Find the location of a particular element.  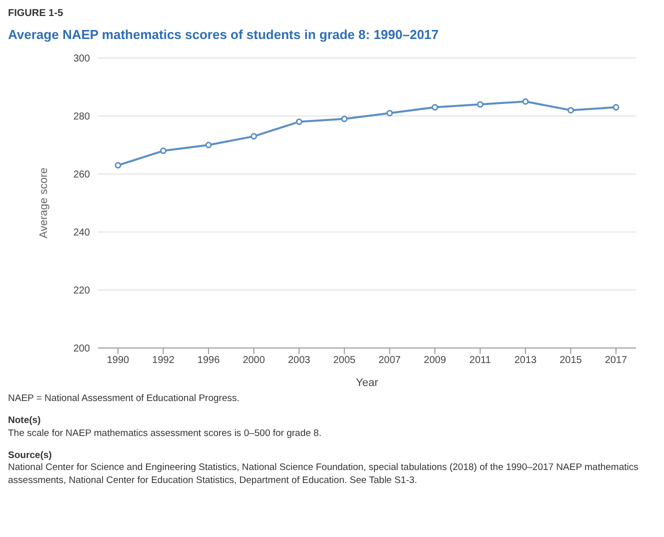

x-tick-label: 1992 is located at coordinates (163, 360).